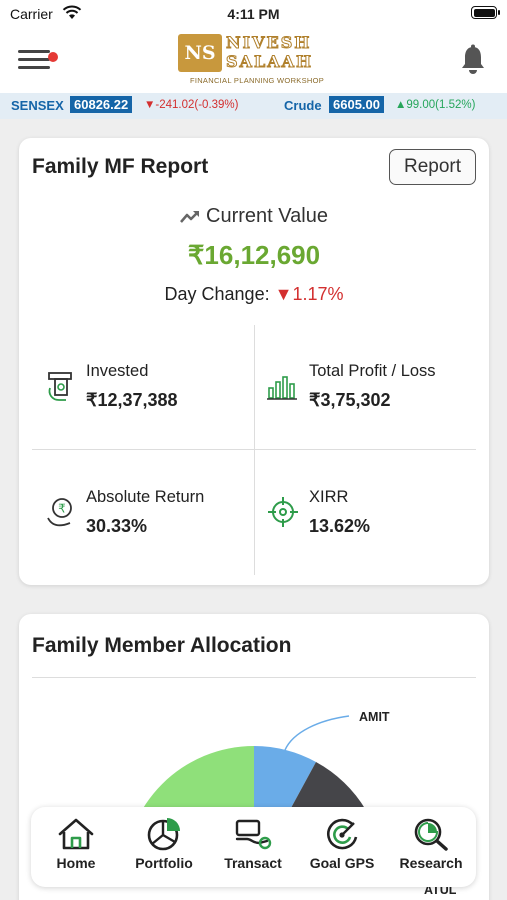 The height and width of the screenshot is (900, 507). I want to click on day-change: Day Change: ▼1.17%, so click(254, 294).